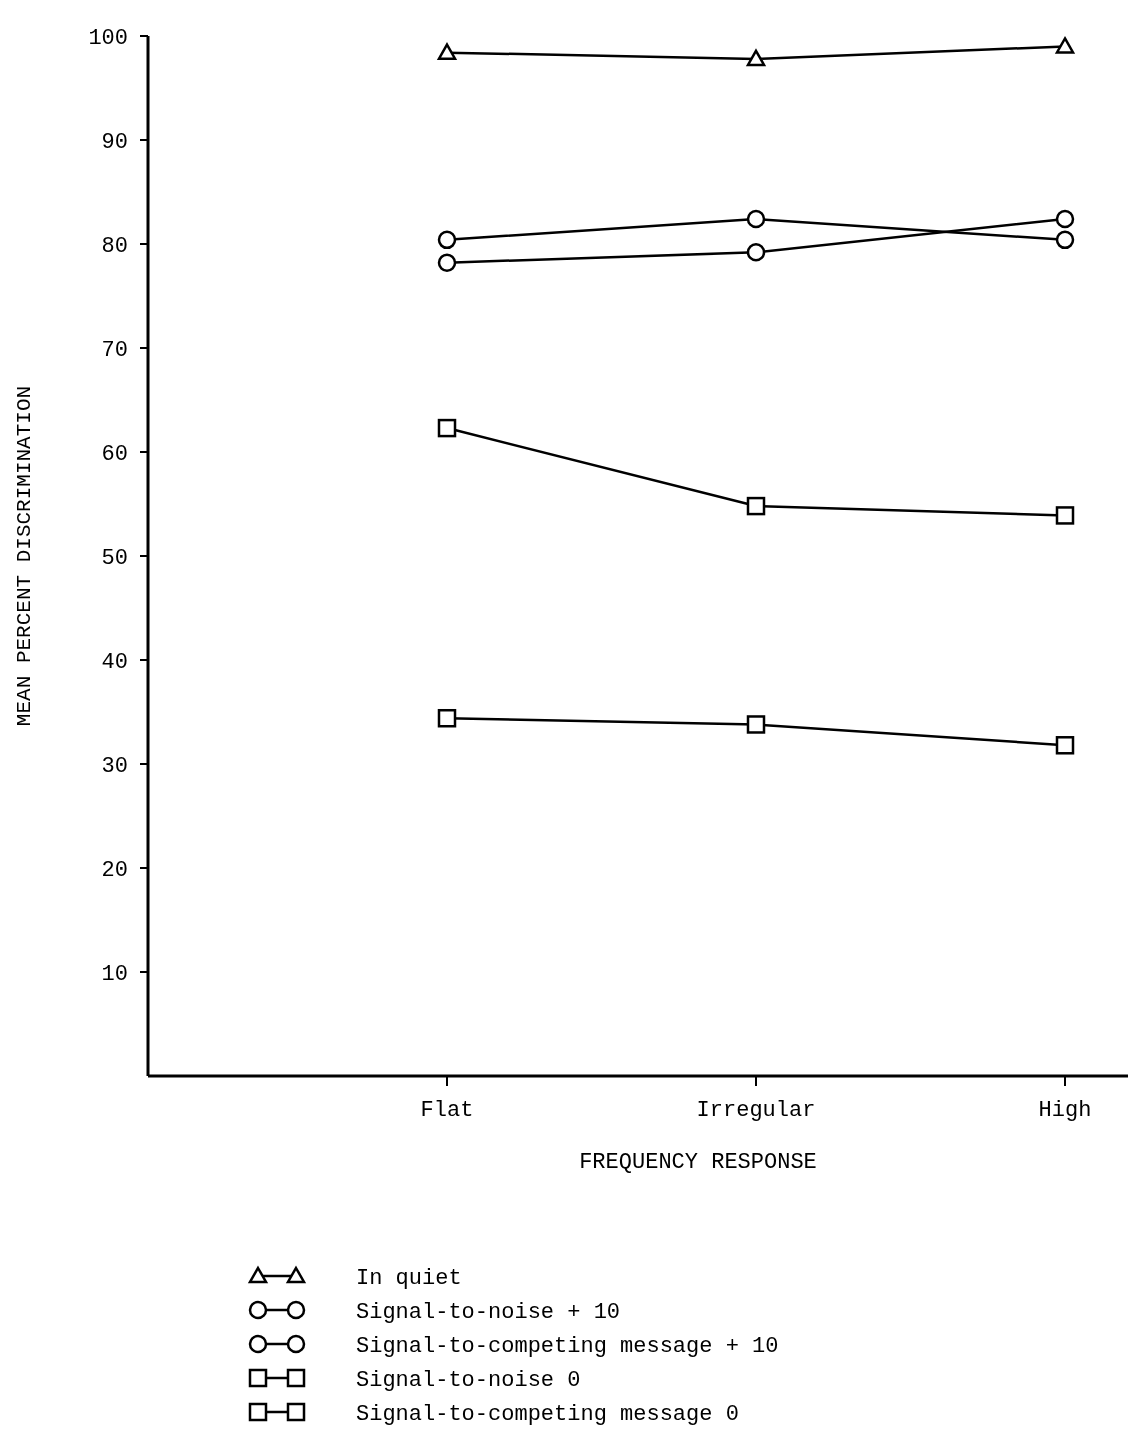 Image resolution: width=1141 pixels, height=1438 pixels. I want to click on legend-label: In quiet, so click(409, 1278).